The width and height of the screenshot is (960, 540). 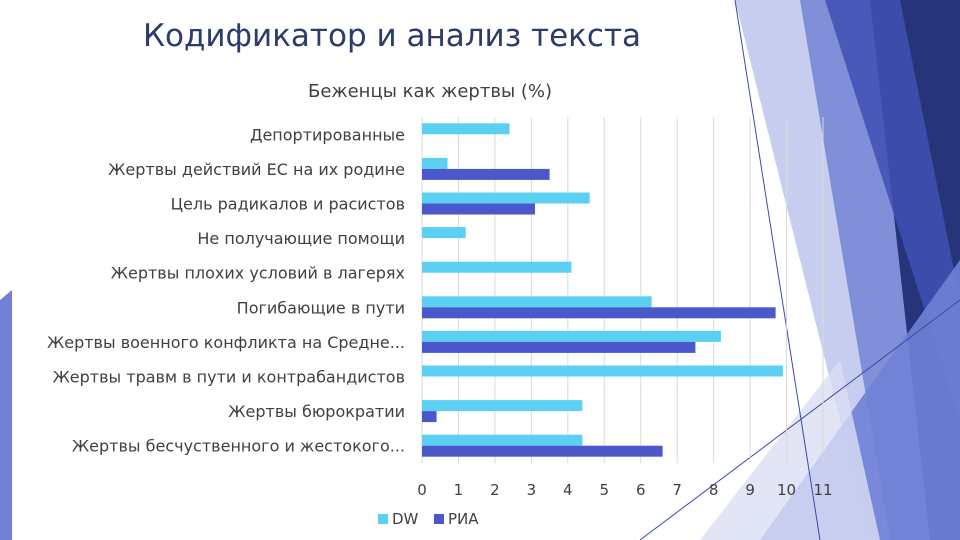 I want to click on deco-bottom-pale, so click(x=790, y=450).